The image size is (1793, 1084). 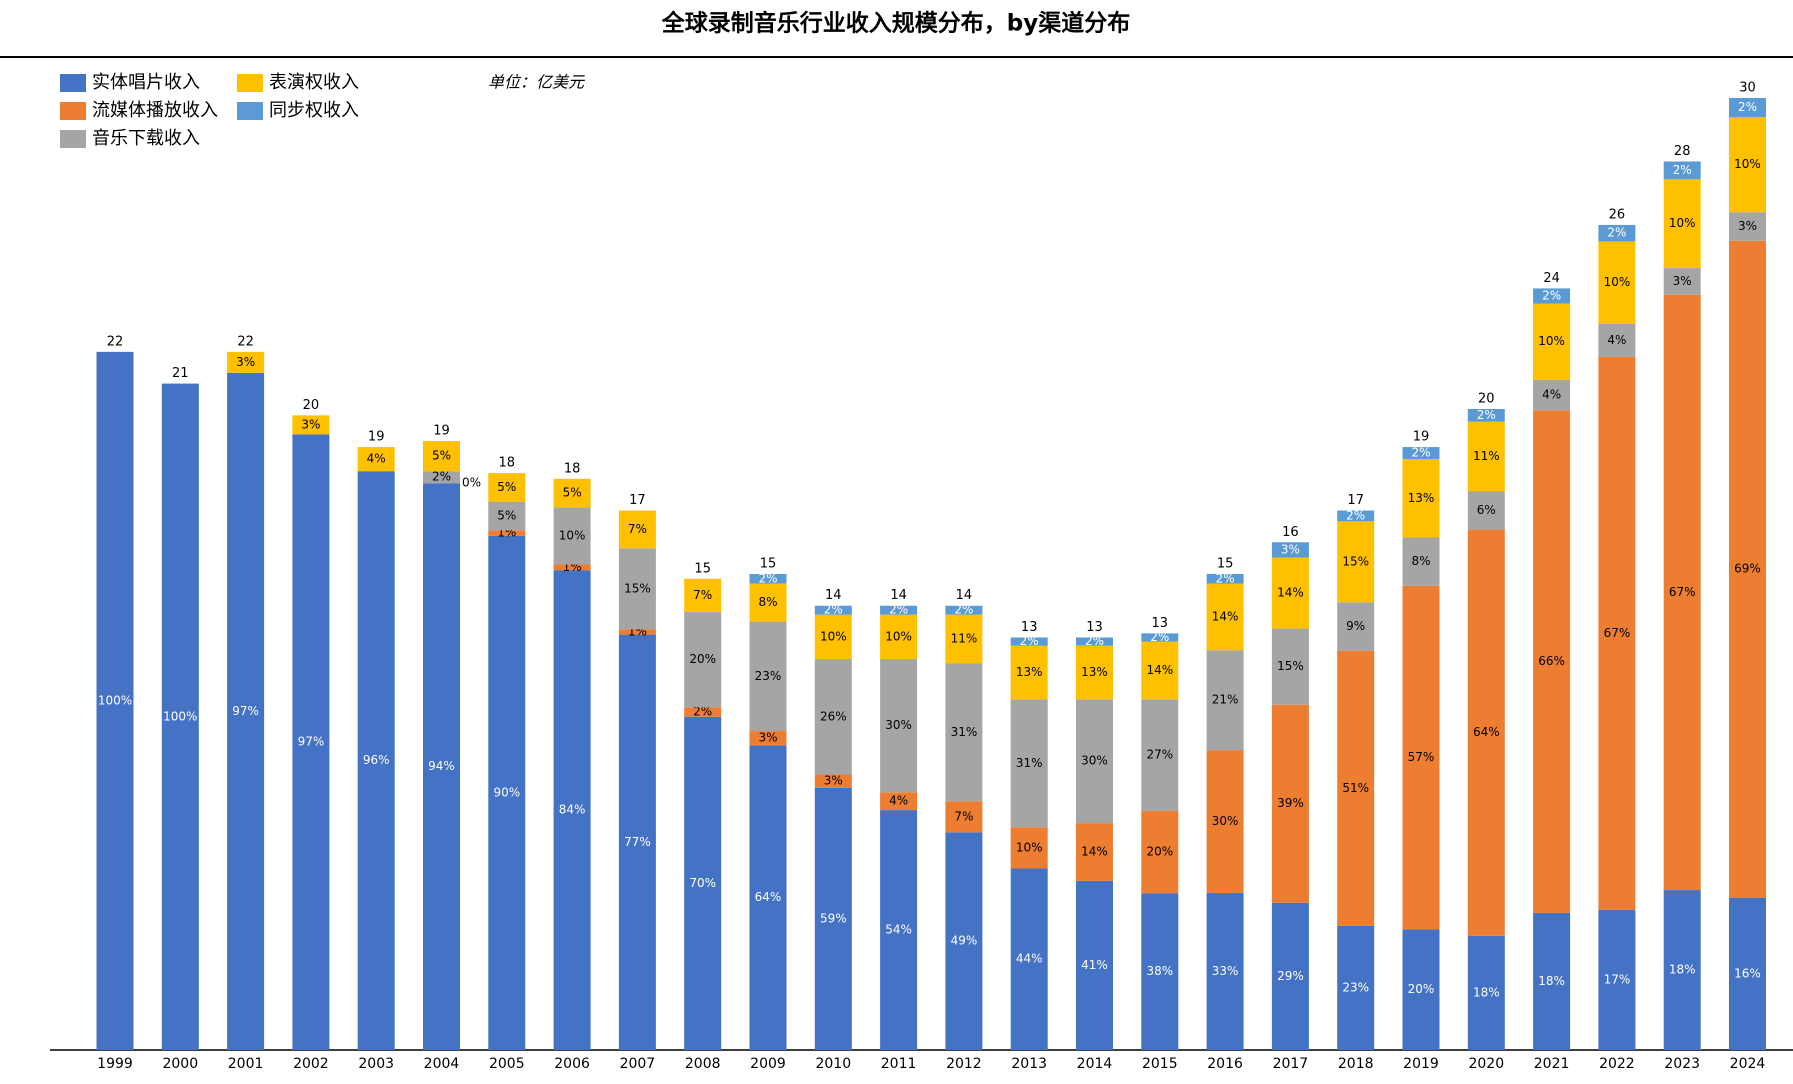 I want to click on x-tick-label: 2005, so click(x=507, y=1064).